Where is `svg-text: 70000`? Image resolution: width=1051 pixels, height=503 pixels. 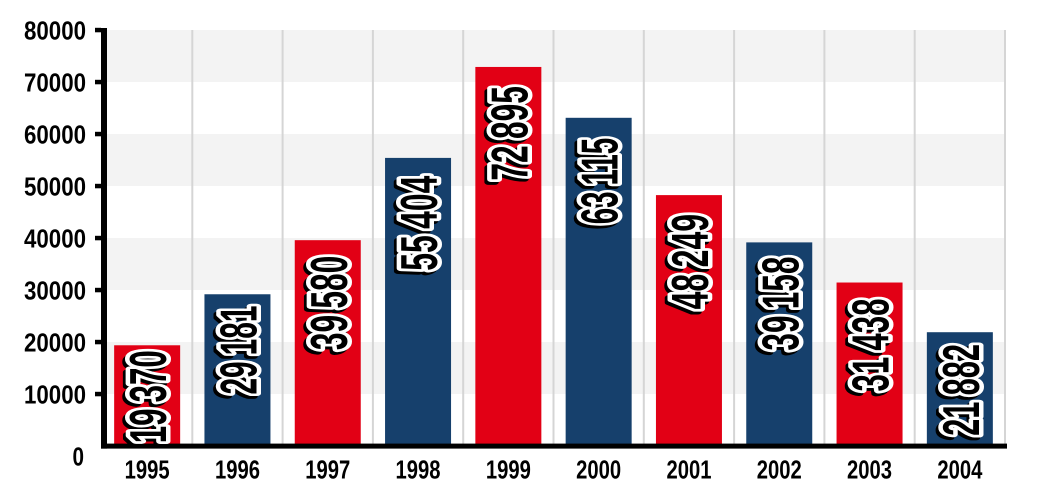 svg-text: 70000 is located at coordinates (55, 82).